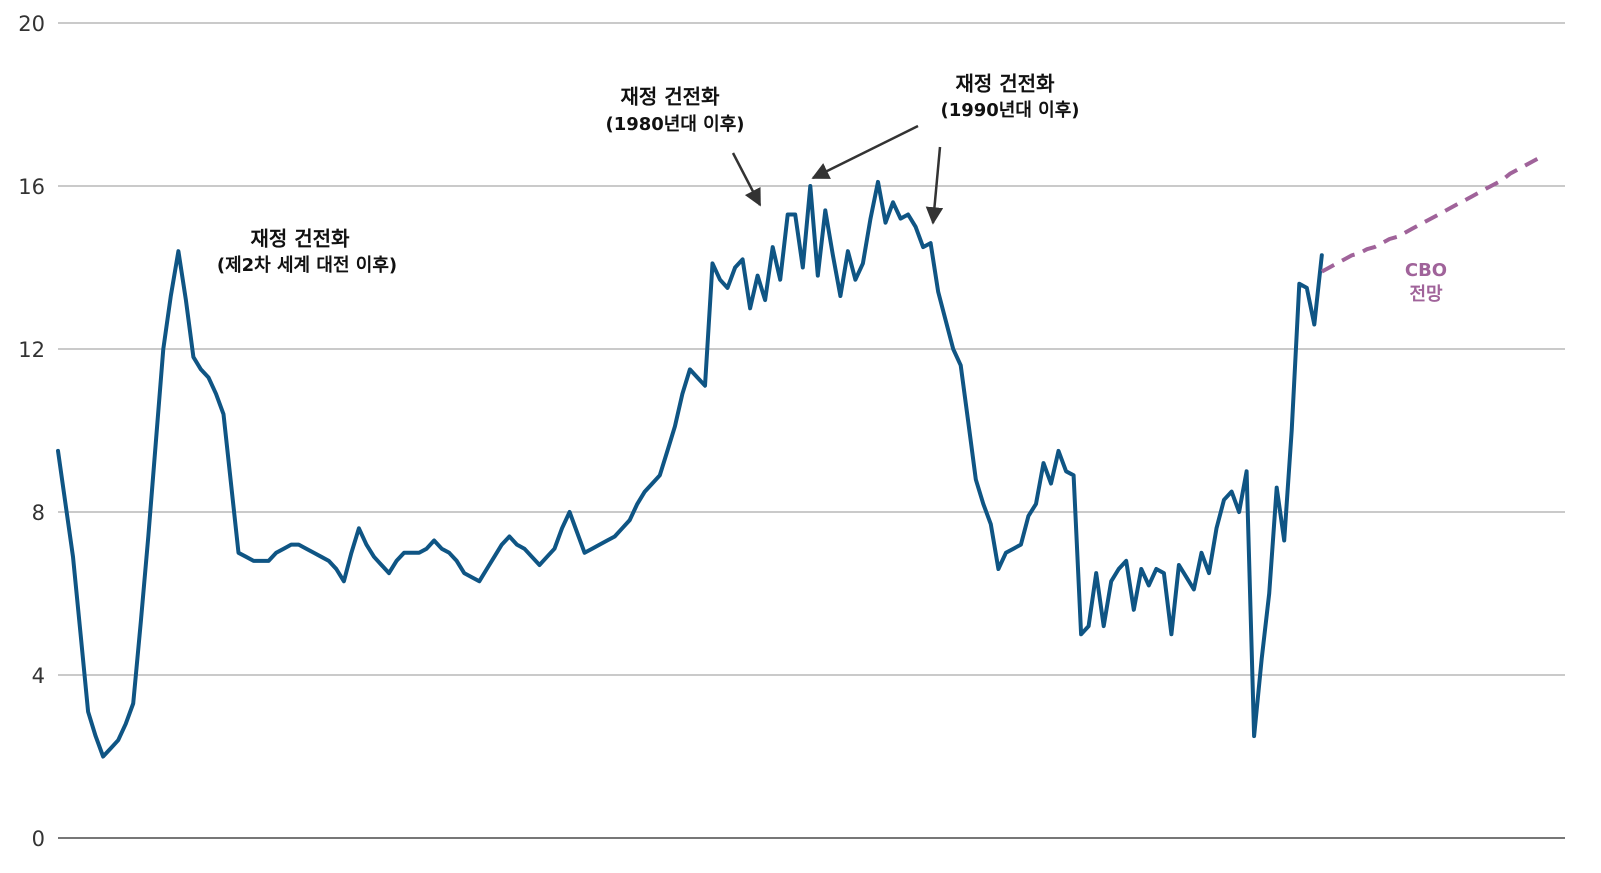  Describe the element at coordinates (1426, 270) in the screenshot. I see `series-label: CBO` at that location.